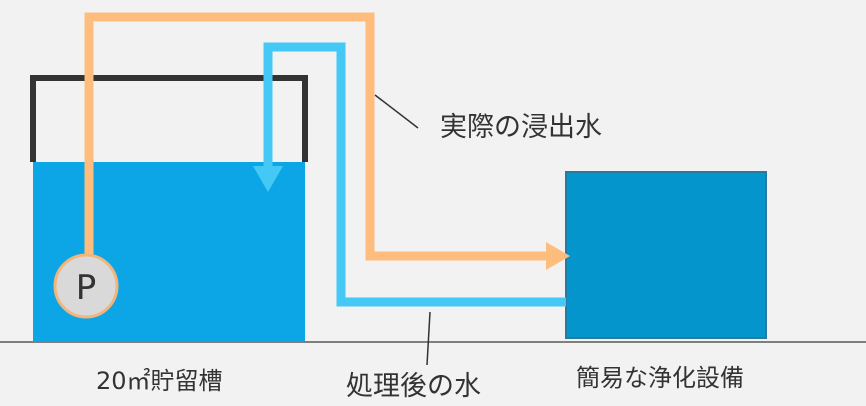  Describe the element at coordinates (428, 338) in the screenshot. I see `treated-water-leader-line` at that location.